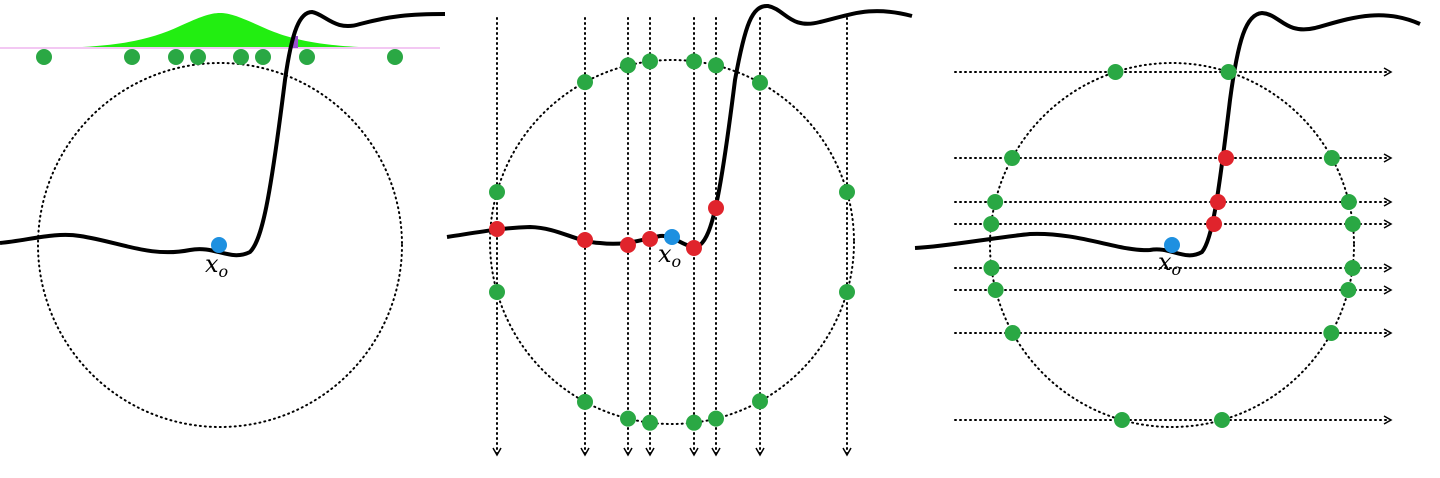 Image resolution: width=1440 pixels, height=478 pixels. What do you see at coordinates (295, 42) in the screenshot?
I see `intersection` at bounding box center [295, 42].